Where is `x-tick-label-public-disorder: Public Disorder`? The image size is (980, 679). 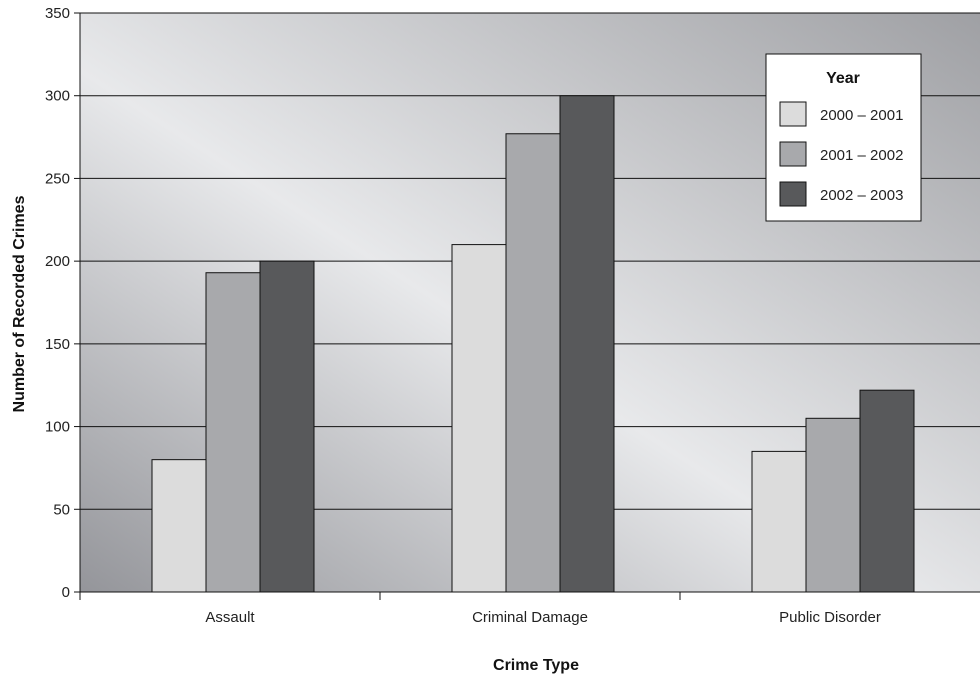 x-tick-label-public-disorder: Public Disorder is located at coordinates (830, 617).